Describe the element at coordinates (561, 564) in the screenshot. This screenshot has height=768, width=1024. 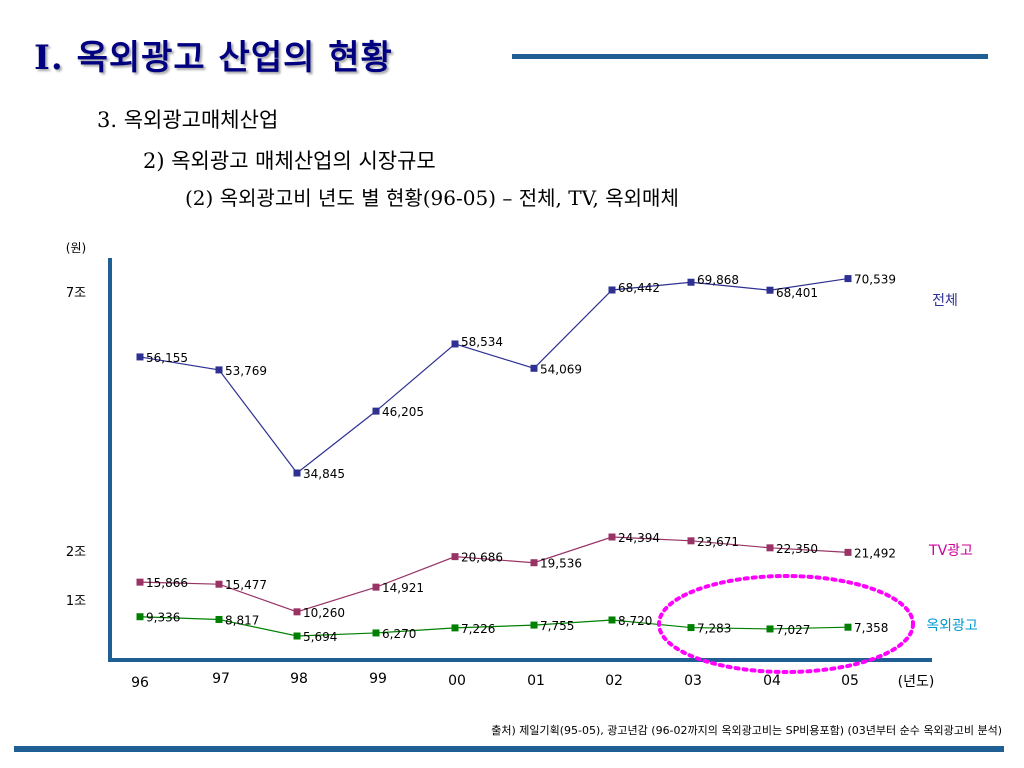
I see `data-value-label: 19,536` at that location.